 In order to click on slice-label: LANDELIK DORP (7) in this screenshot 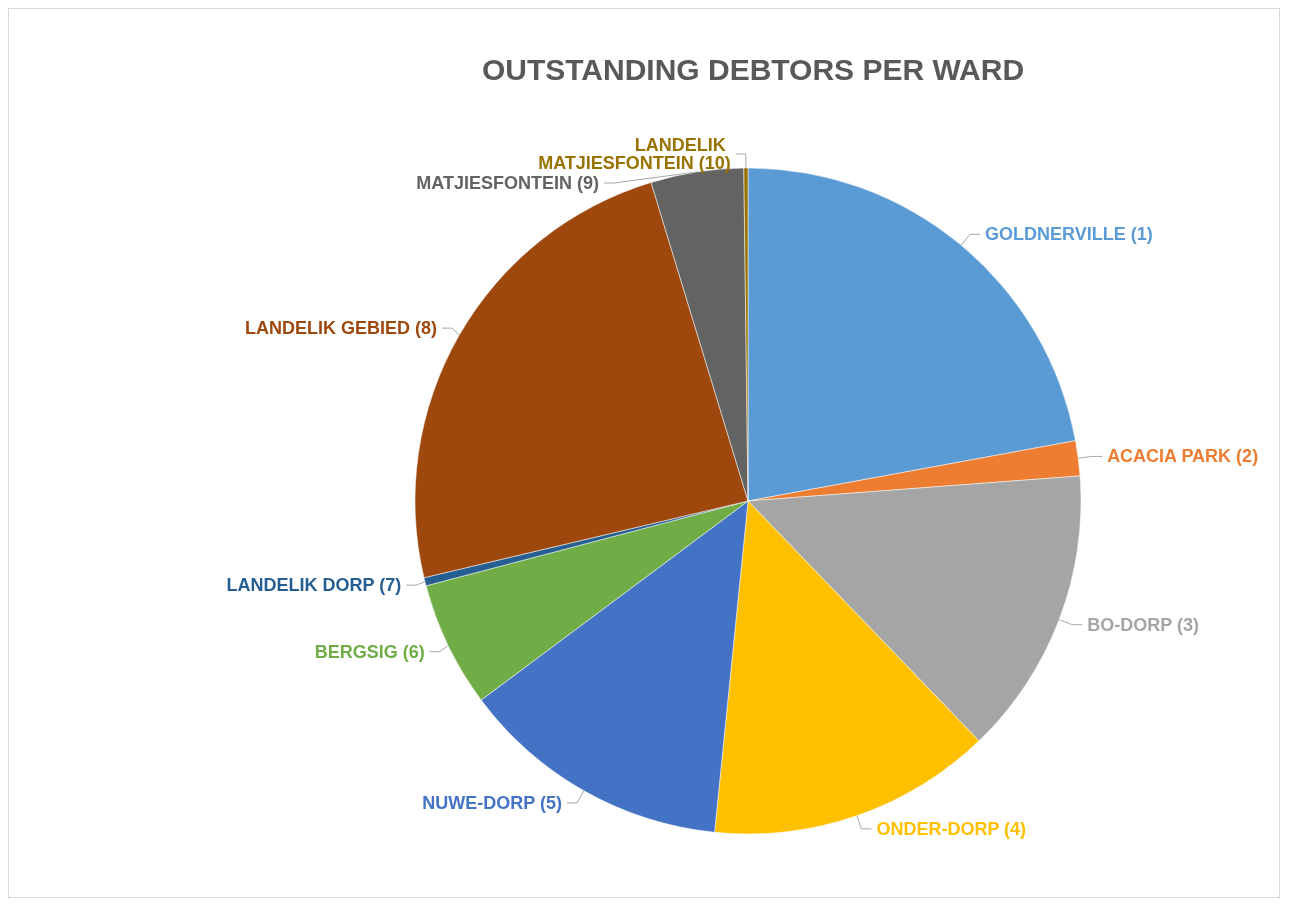, I will do `click(314, 585)`.